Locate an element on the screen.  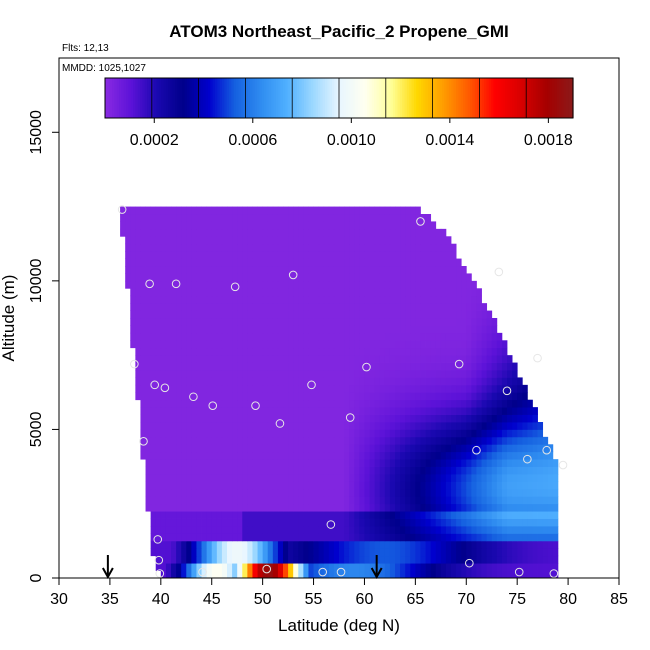
x-tick-label: 50 is located at coordinates (263, 599).